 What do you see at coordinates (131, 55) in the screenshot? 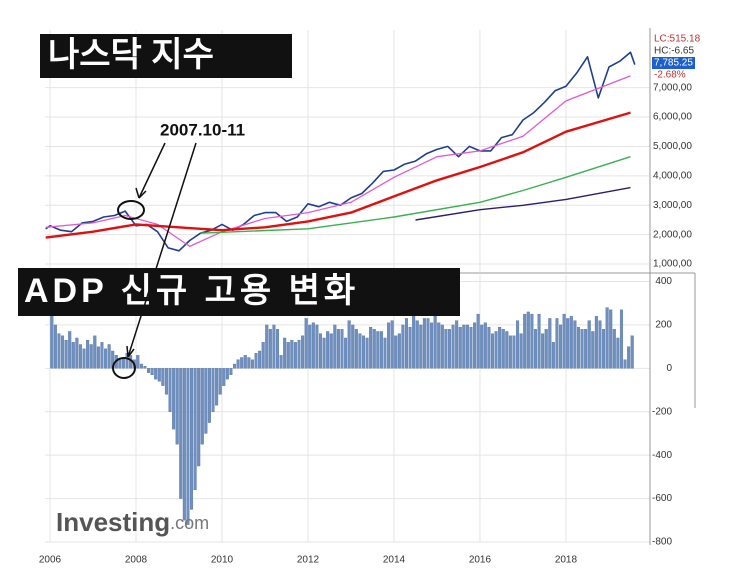
I see `chart-title: 나스닥 지수` at bounding box center [131, 55].